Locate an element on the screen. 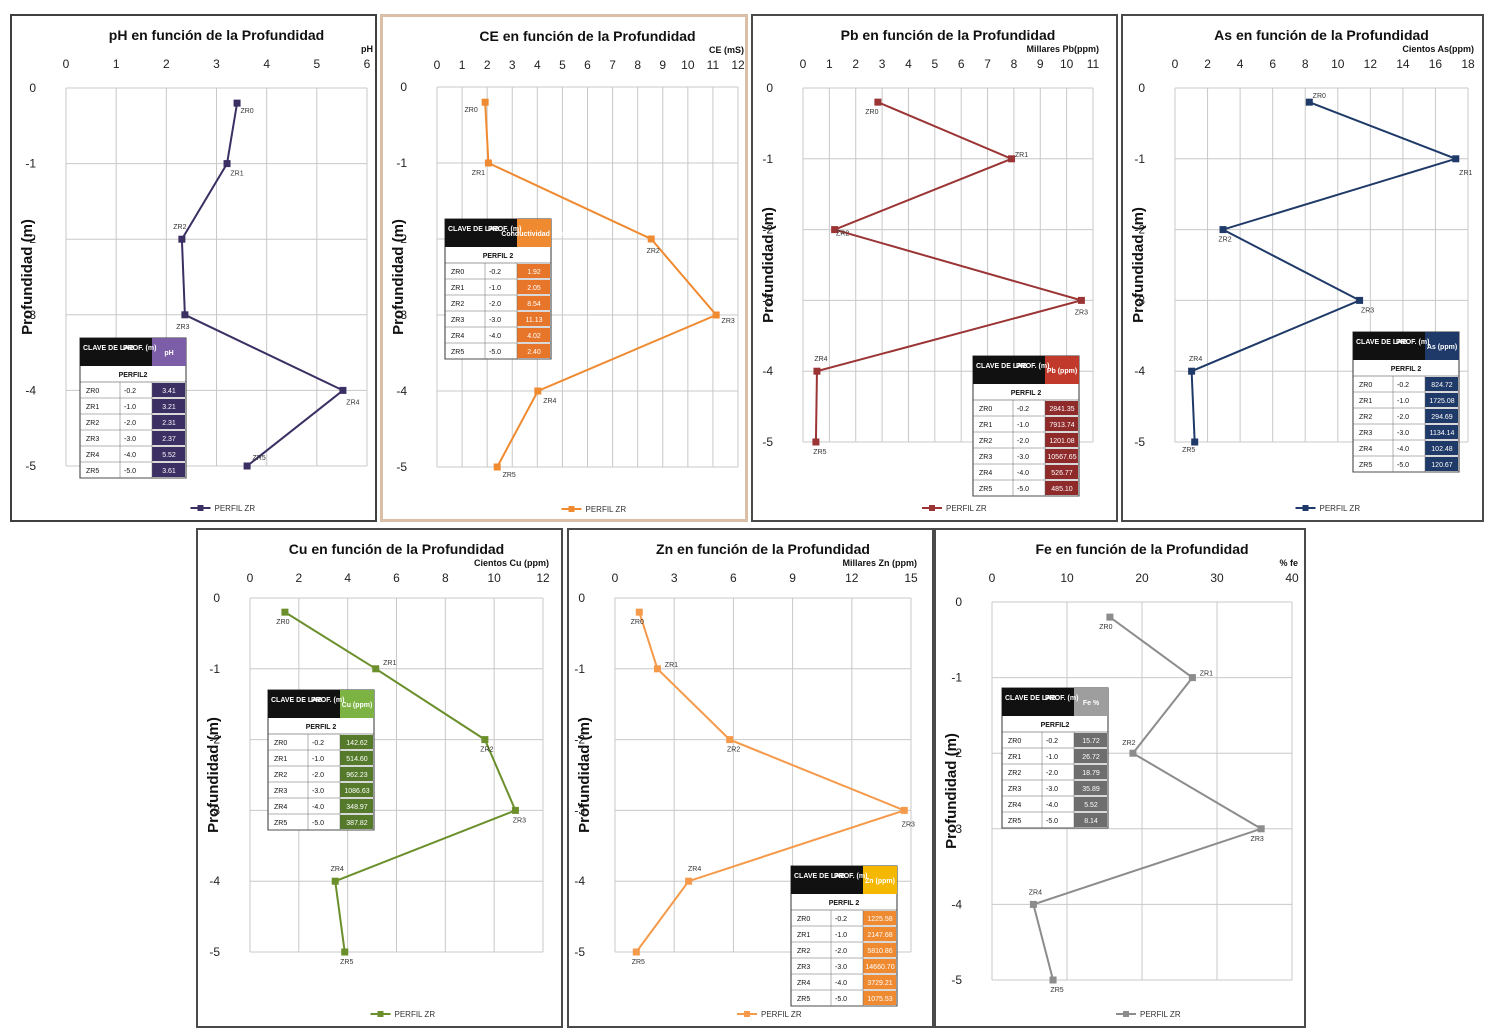 This screenshot has width=1486, height=1031. x-unit-label: Millares Zn (ppm) is located at coordinates (879, 563).